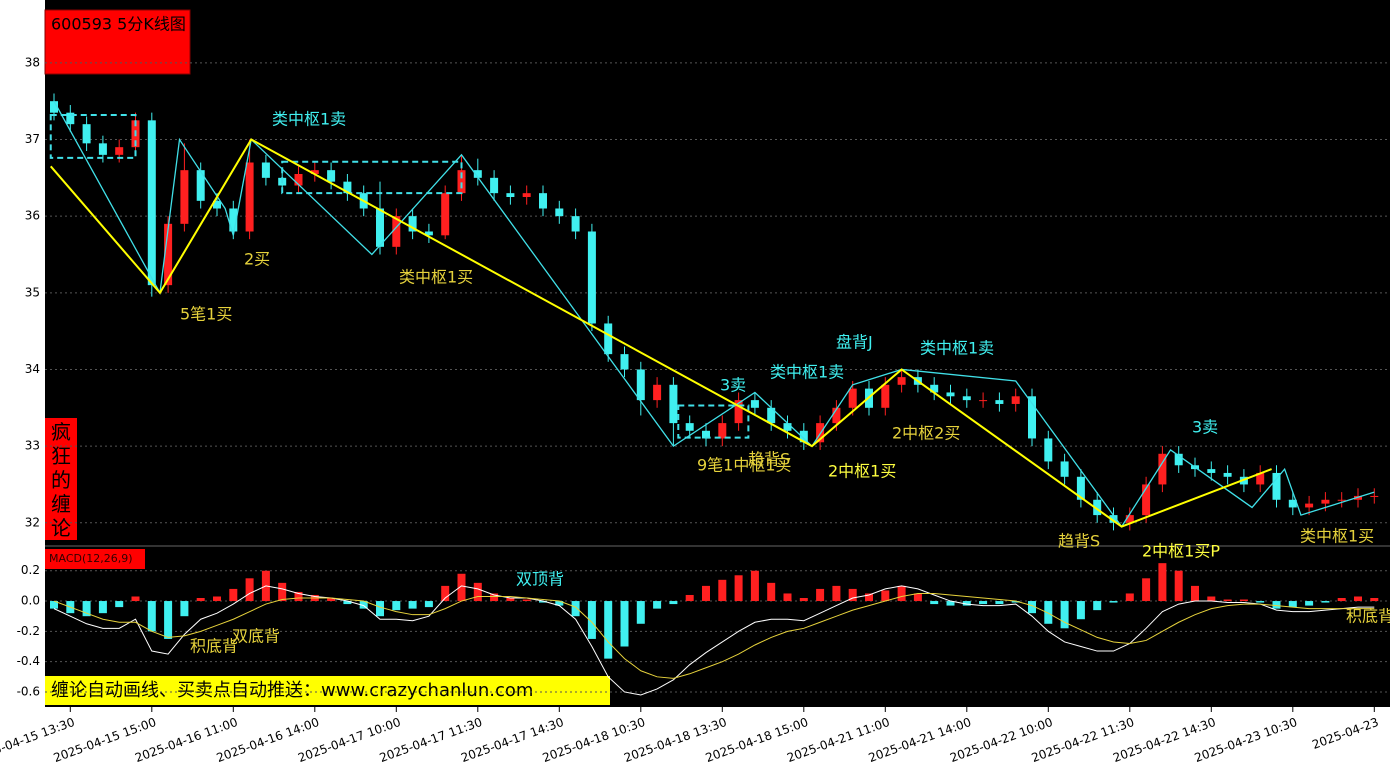 This screenshot has height=775, width=1390. Describe the element at coordinates (32, 139) in the screenshot. I see `y-tick-label: 37` at that location.